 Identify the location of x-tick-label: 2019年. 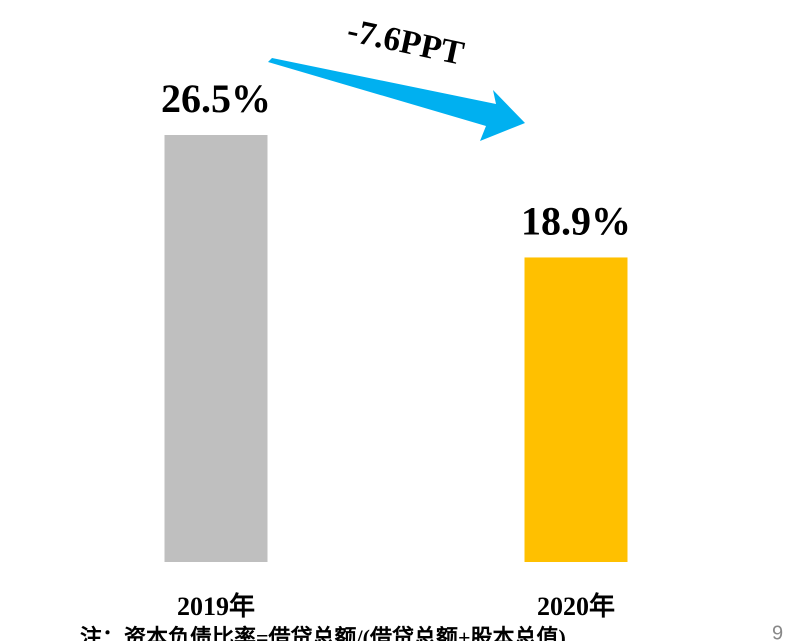
(216, 606).